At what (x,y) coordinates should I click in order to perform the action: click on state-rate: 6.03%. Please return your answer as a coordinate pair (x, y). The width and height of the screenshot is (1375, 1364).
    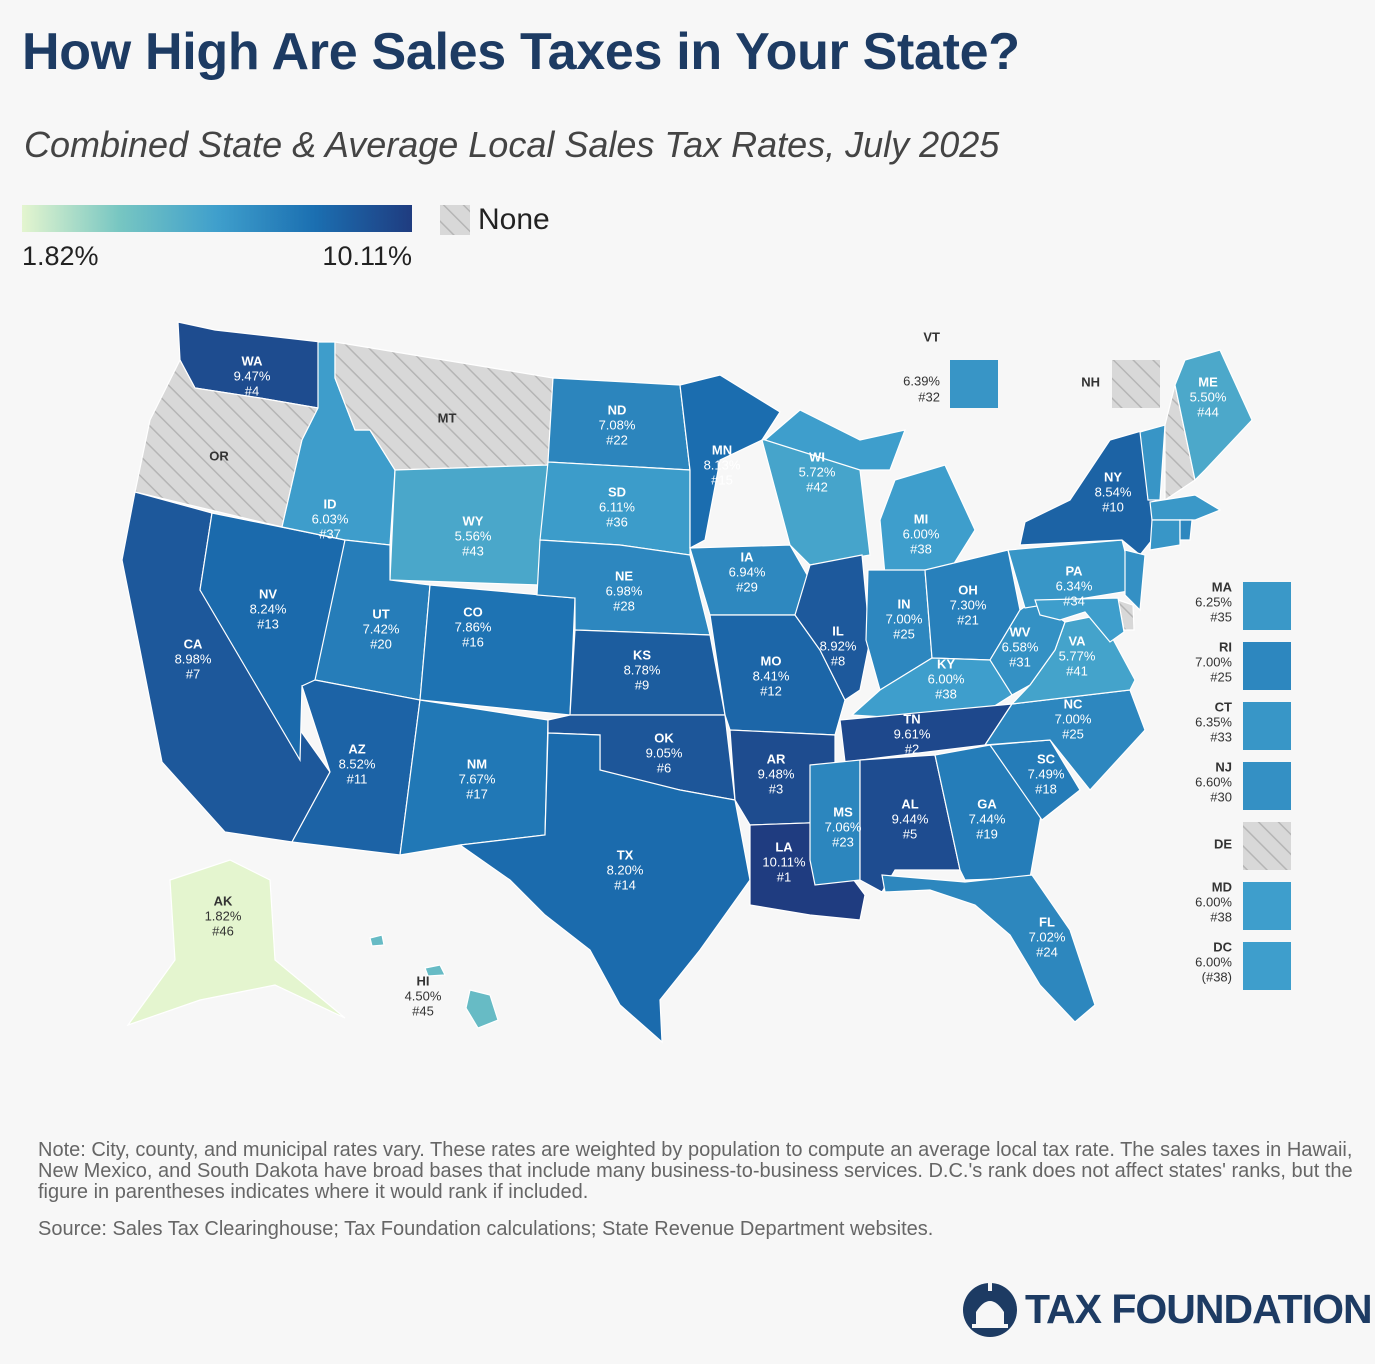
    Looking at the image, I should click on (330, 518).